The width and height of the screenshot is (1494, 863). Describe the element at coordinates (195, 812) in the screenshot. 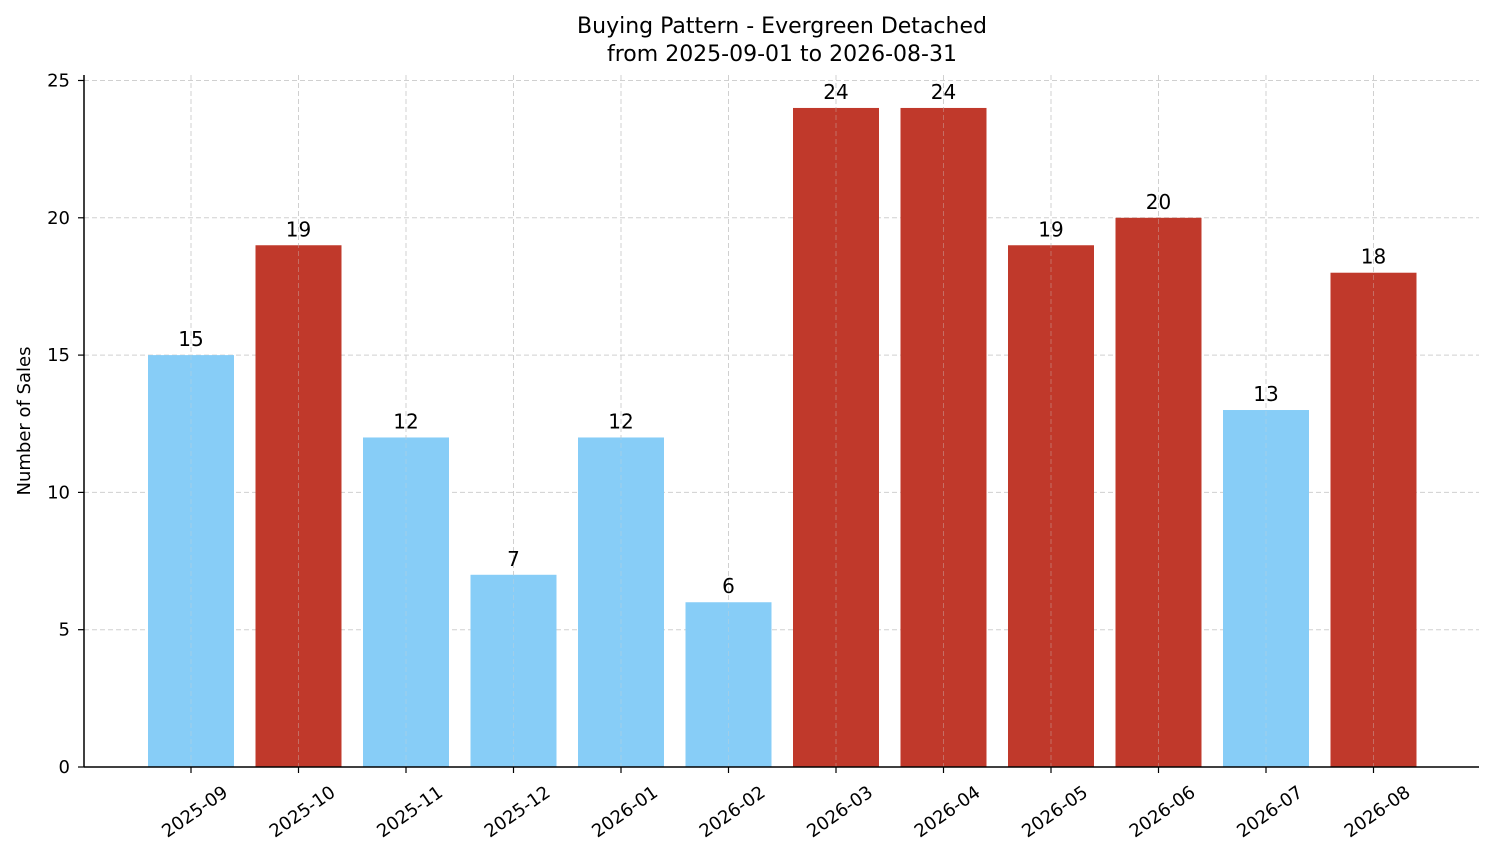

I see `x-tick-label: 2025-09` at that location.